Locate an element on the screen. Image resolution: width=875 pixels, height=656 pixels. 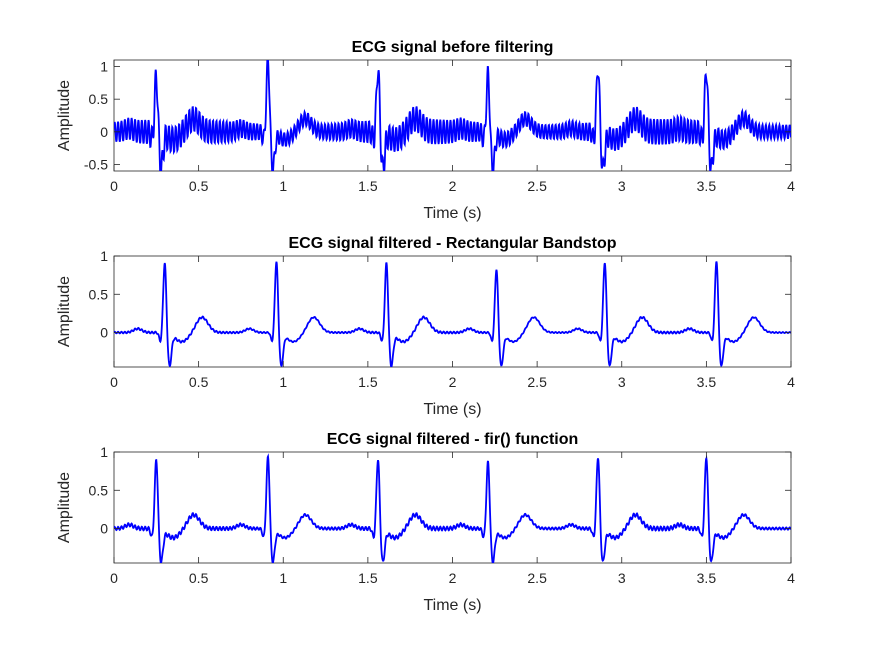
y-tick-label: -0.5 is located at coordinates (96, 164).